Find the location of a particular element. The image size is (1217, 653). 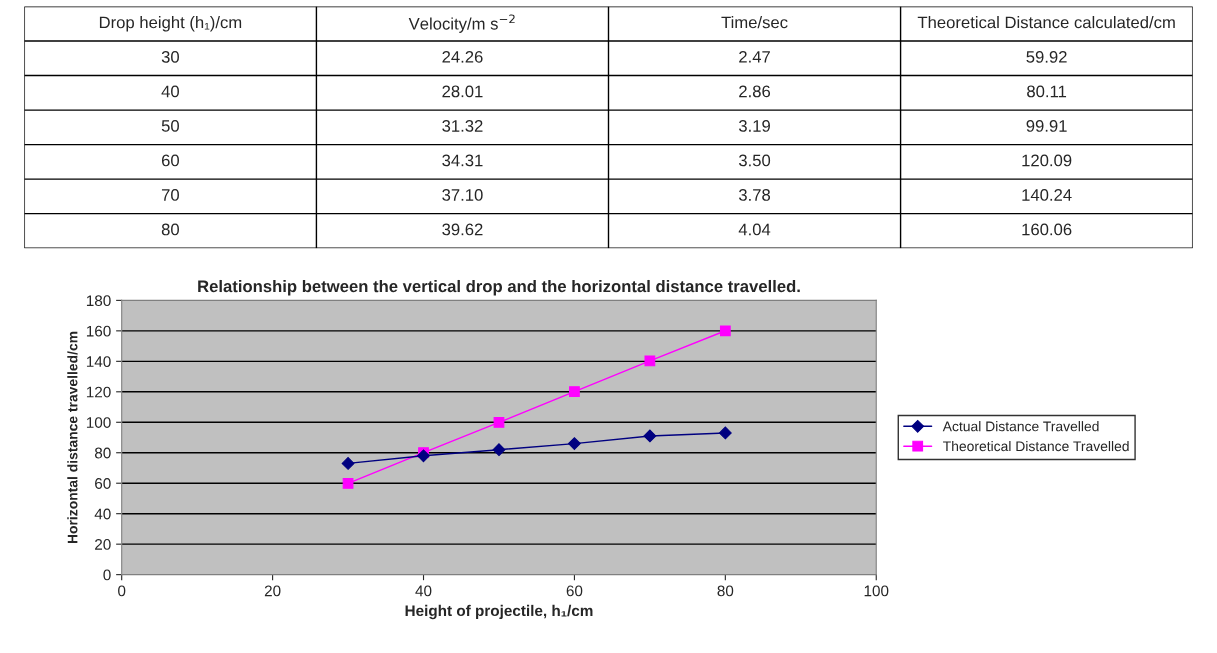

text: 40 is located at coordinates (170, 91).